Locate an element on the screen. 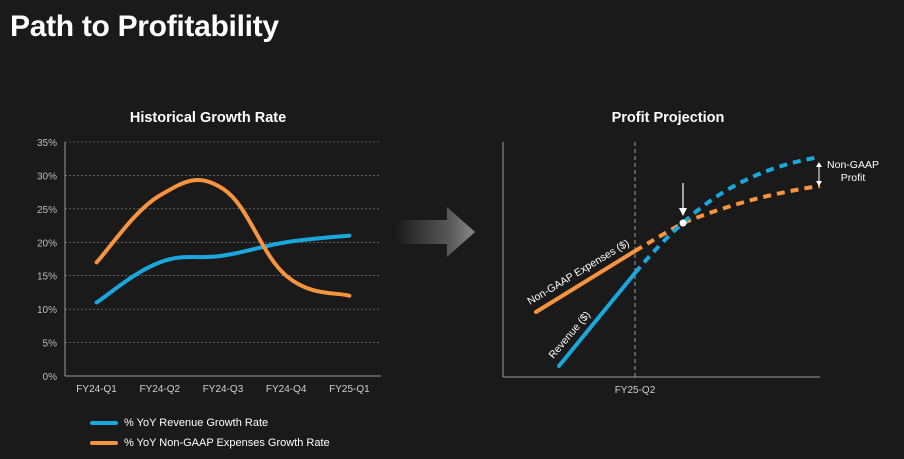 This screenshot has width=904, height=459. projection-chart-title: Profit Projection is located at coordinates (668, 118).